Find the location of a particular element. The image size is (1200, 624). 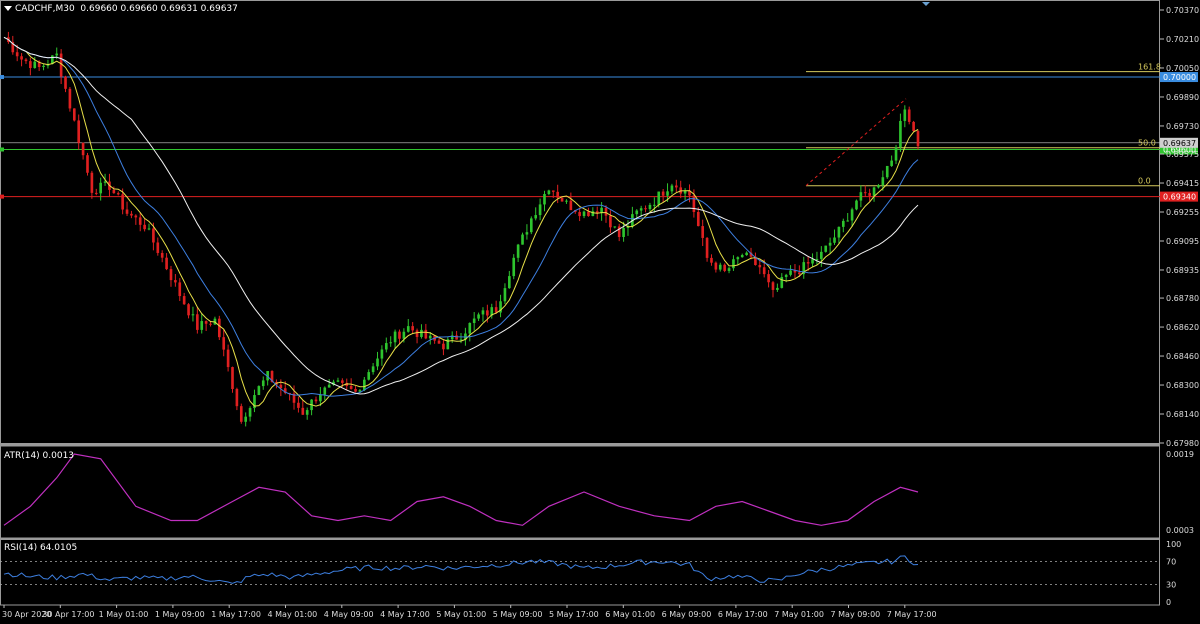

y-tick-label: 0.68460 is located at coordinates (1182, 356).